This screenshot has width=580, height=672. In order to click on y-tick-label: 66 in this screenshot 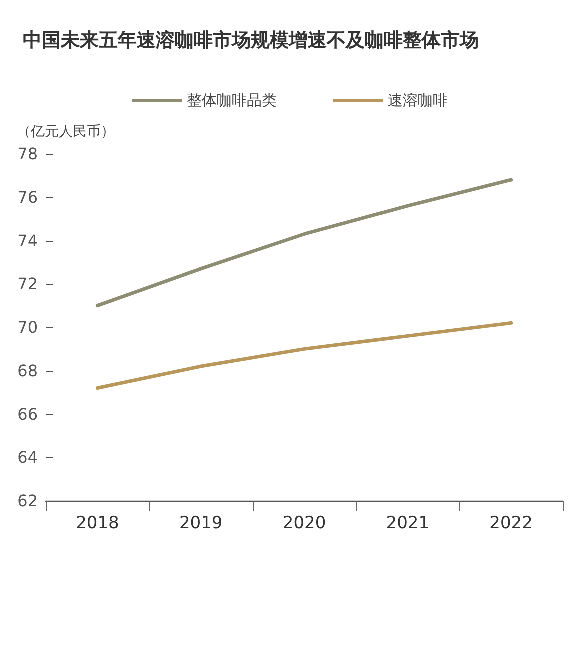, I will do `click(28, 414)`.